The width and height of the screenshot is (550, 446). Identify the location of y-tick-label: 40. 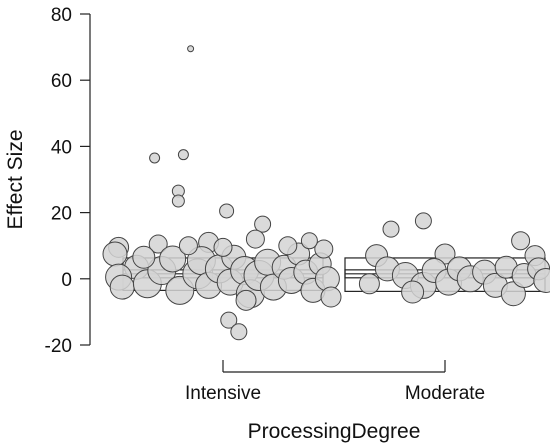
(61, 147).